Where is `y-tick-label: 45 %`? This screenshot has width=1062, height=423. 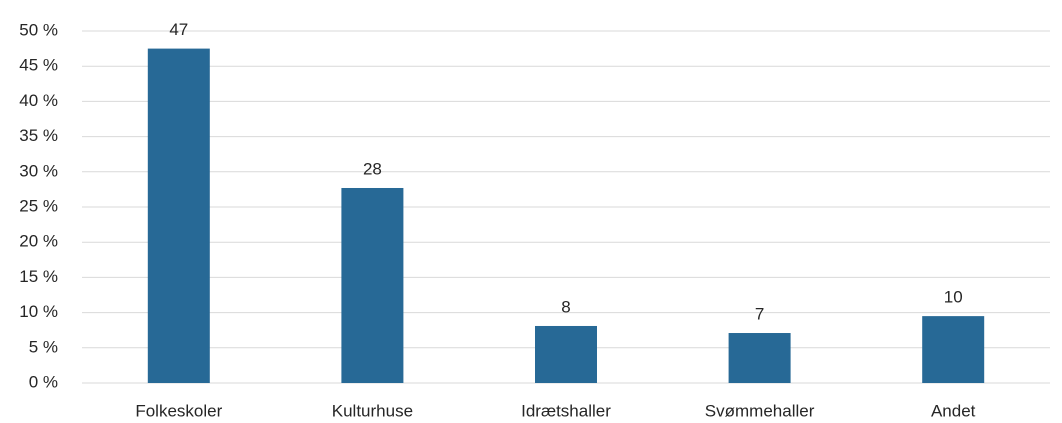
y-tick-label: 45 % is located at coordinates (38, 65).